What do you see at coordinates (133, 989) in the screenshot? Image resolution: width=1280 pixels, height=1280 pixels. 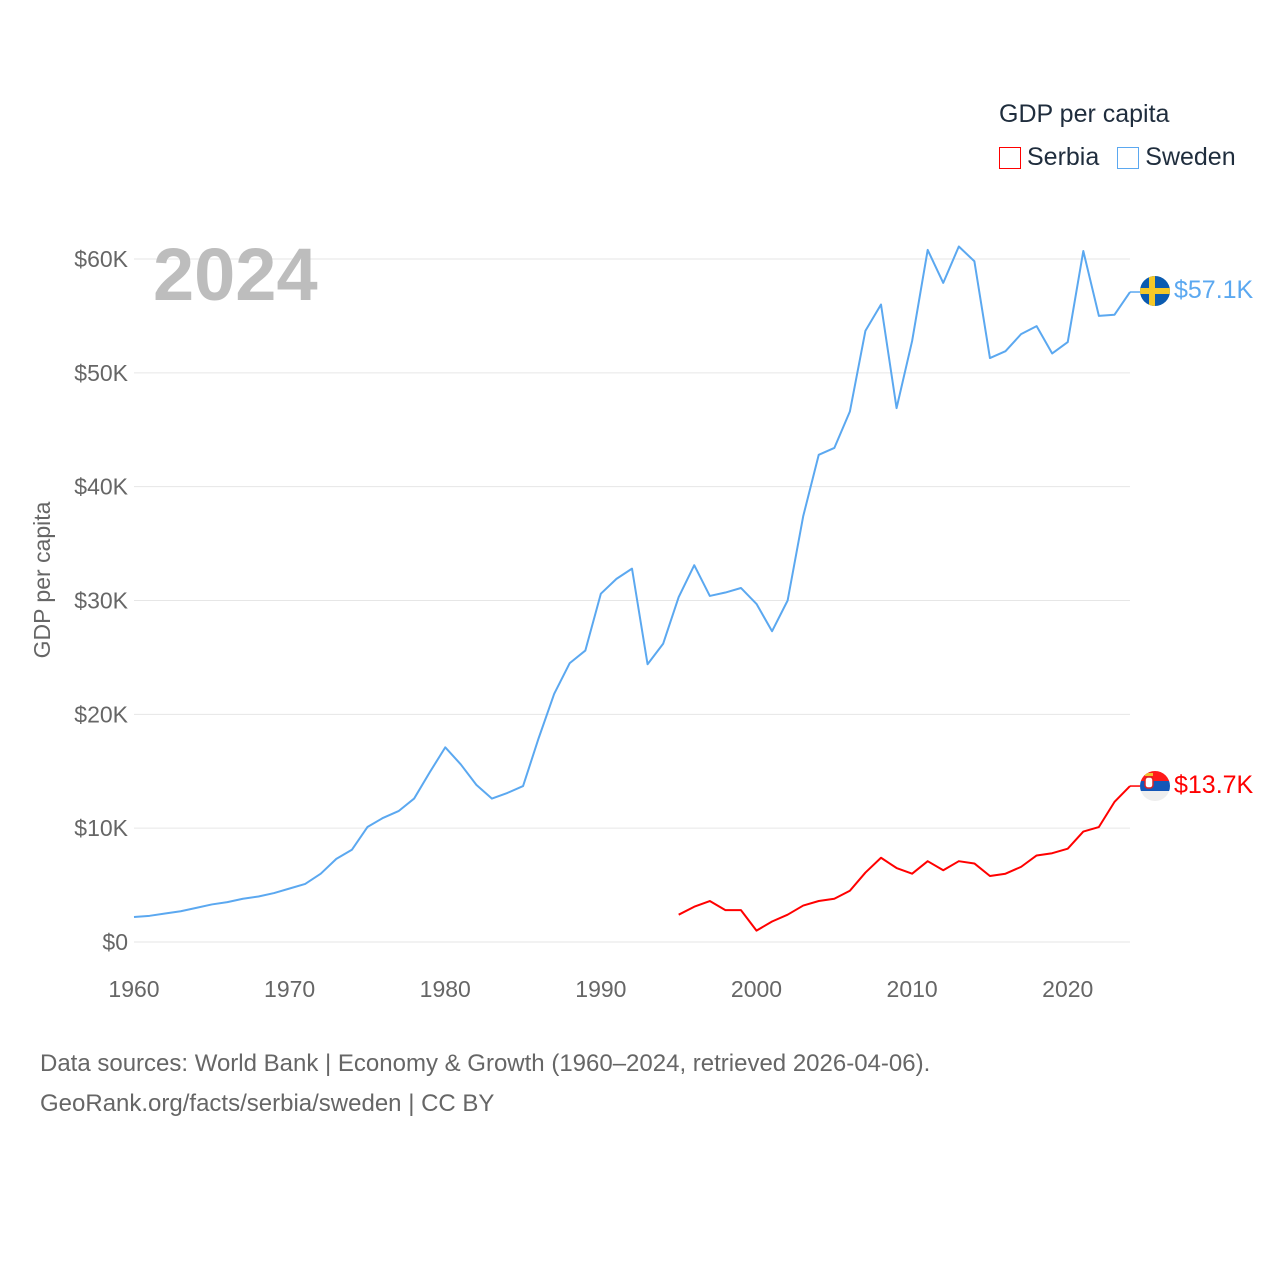 I see `x-tick-label: 1960` at bounding box center [133, 989].